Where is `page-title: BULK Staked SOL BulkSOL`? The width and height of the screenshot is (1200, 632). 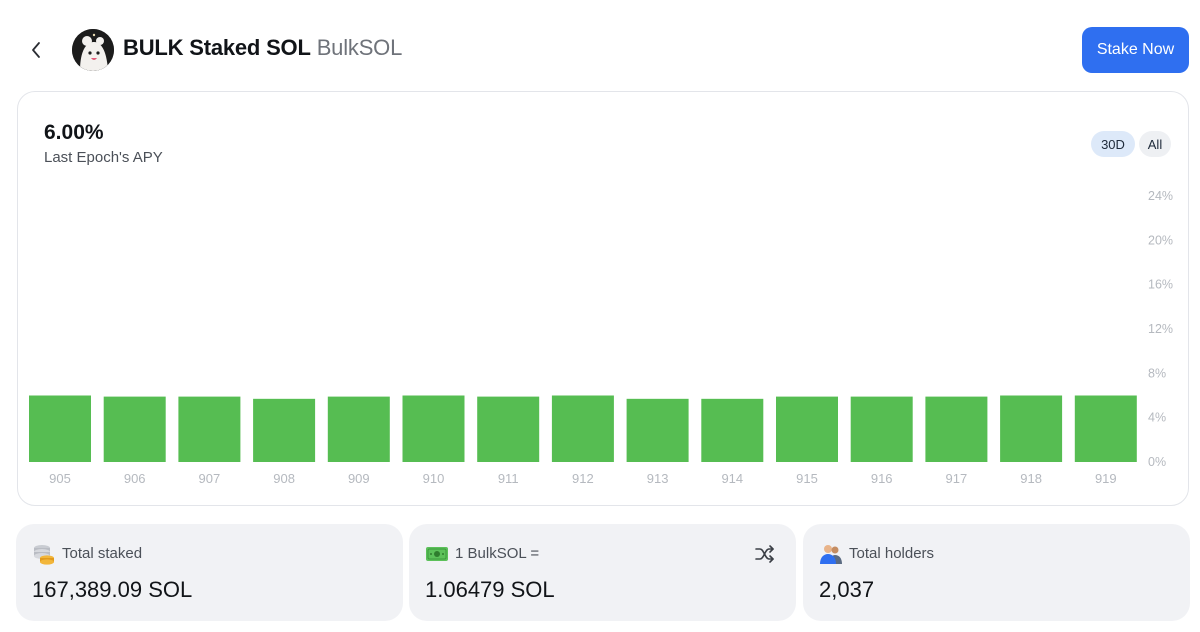
page-title: BULK Staked SOL BulkSOL is located at coordinates (262, 48).